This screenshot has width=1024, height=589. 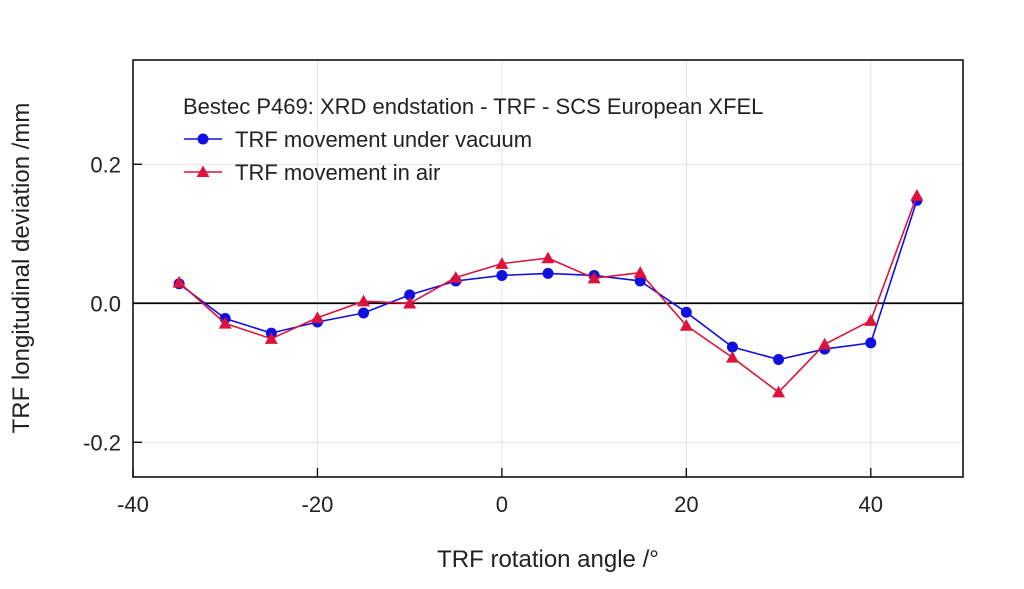 What do you see at coordinates (383, 139) in the screenshot?
I see `legend-label-vacuum: TRF movement under vacuum` at bounding box center [383, 139].